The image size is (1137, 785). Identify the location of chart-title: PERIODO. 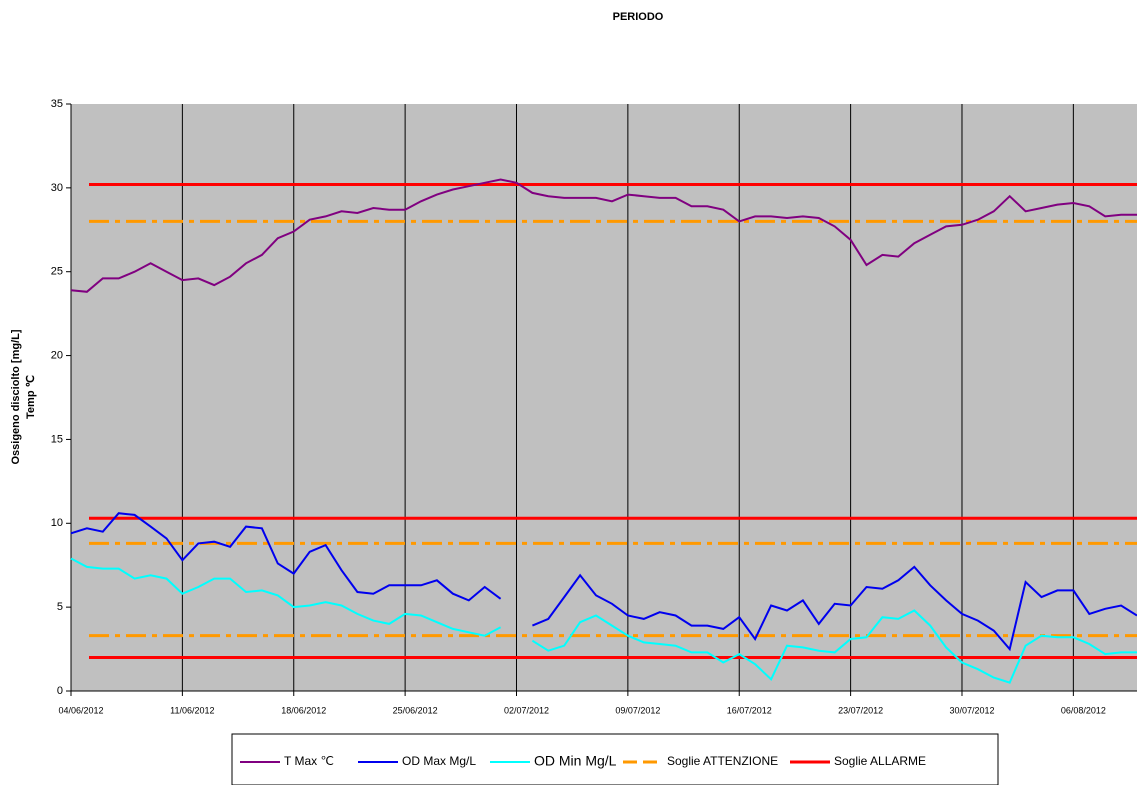
(638, 17).